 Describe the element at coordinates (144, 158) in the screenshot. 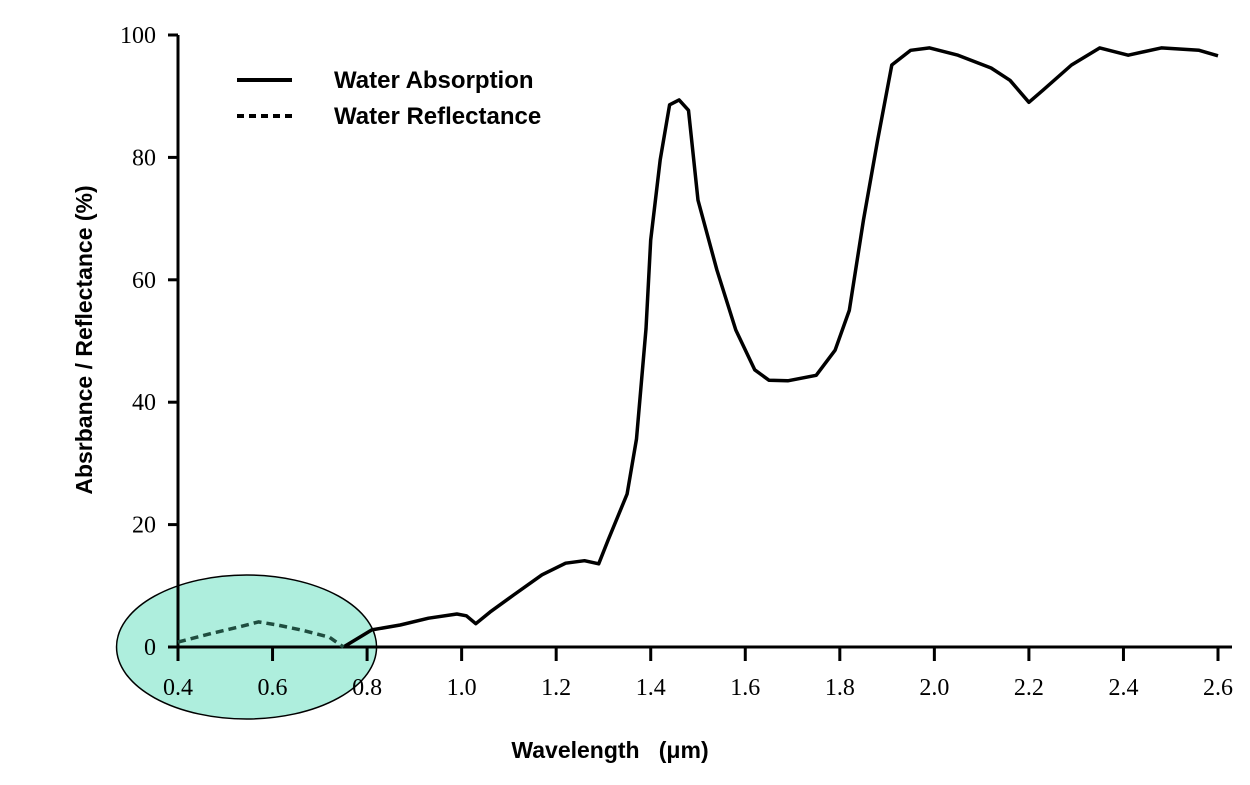

I see `y-tick-label: 80` at that location.